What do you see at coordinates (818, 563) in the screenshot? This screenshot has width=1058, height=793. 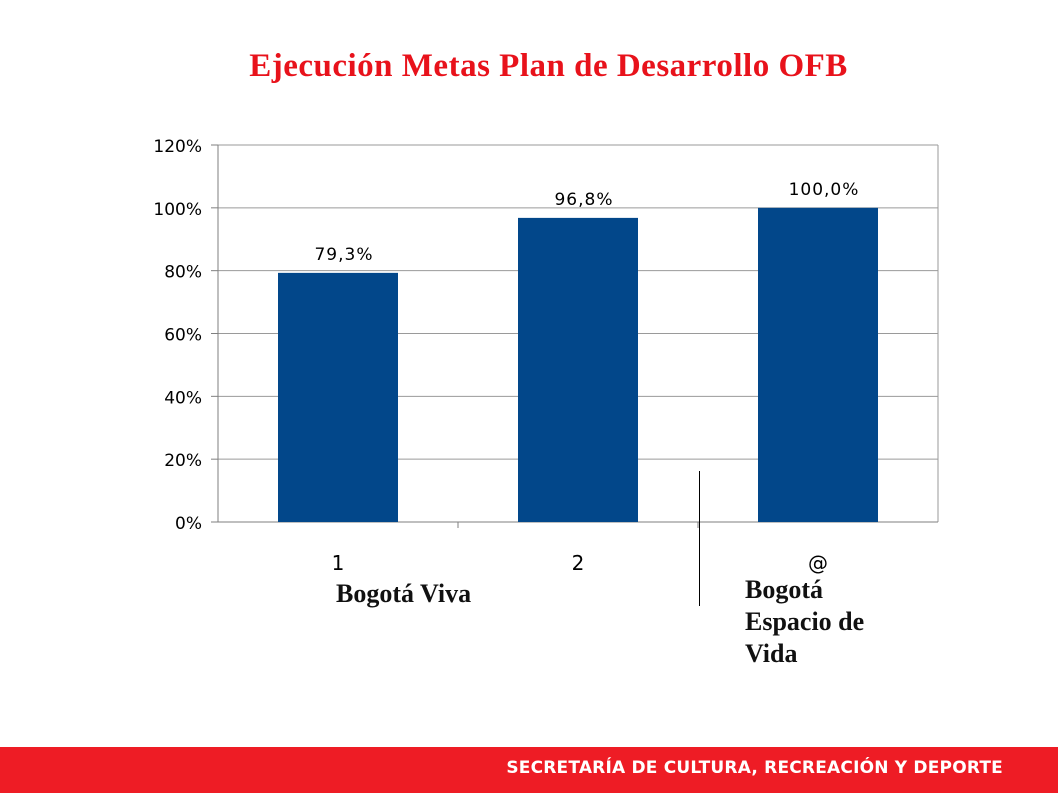 I see `x-tick-label: @` at bounding box center [818, 563].